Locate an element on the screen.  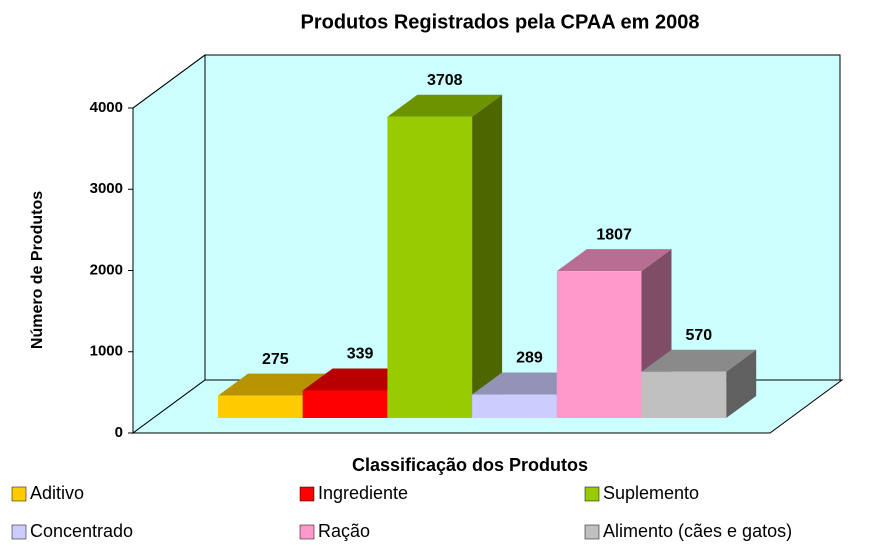
value-label: 289 is located at coordinates (529, 358).